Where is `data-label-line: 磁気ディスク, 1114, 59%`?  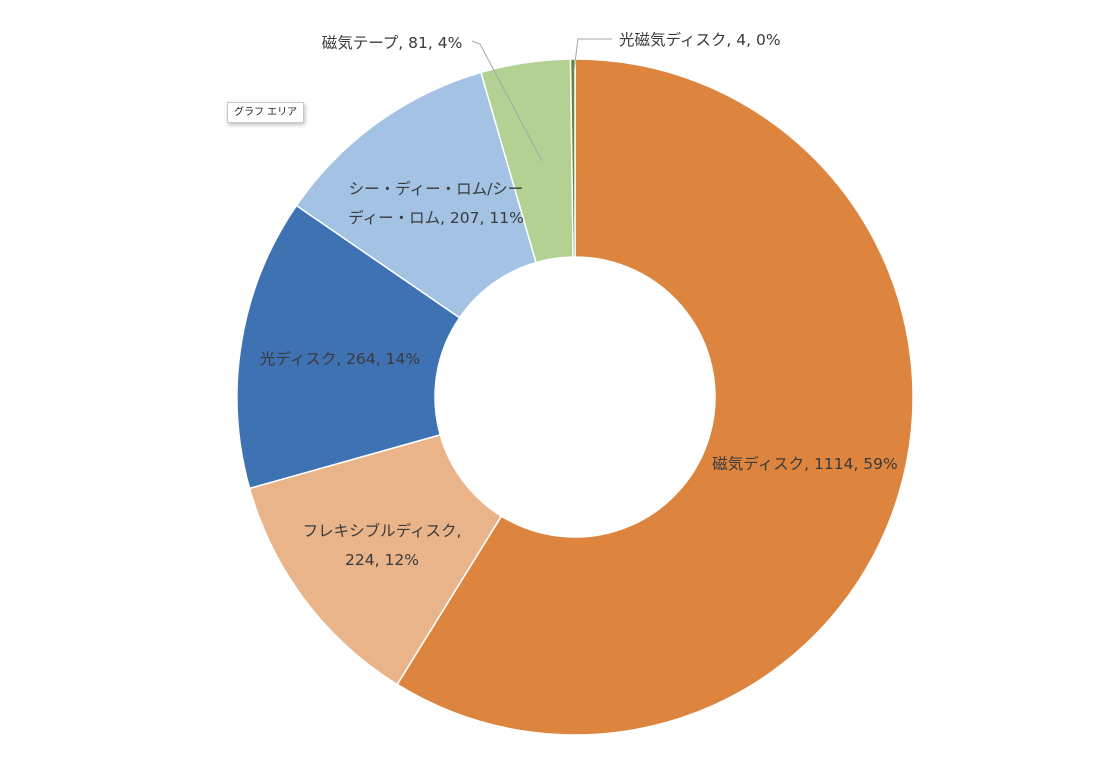 data-label-line: 磁気ディスク, 1114, 59% is located at coordinates (805, 463).